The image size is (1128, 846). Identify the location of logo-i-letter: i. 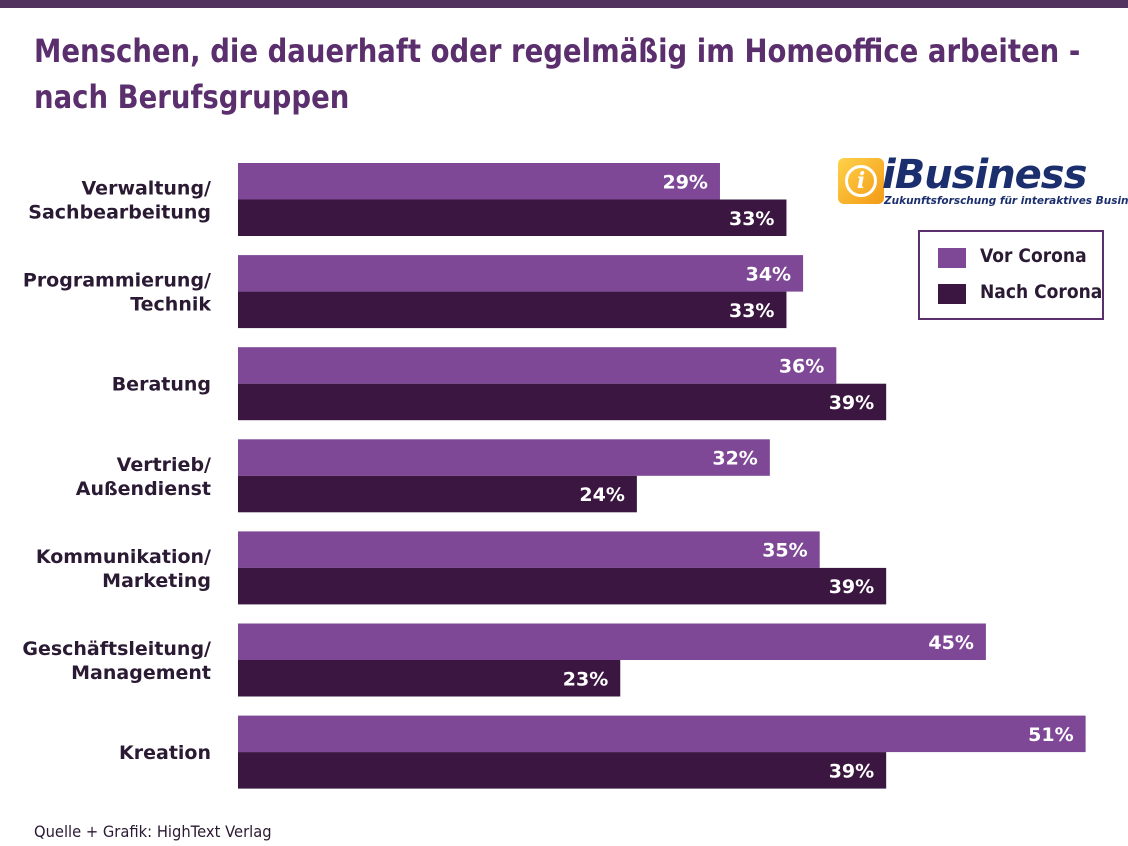
(861, 181).